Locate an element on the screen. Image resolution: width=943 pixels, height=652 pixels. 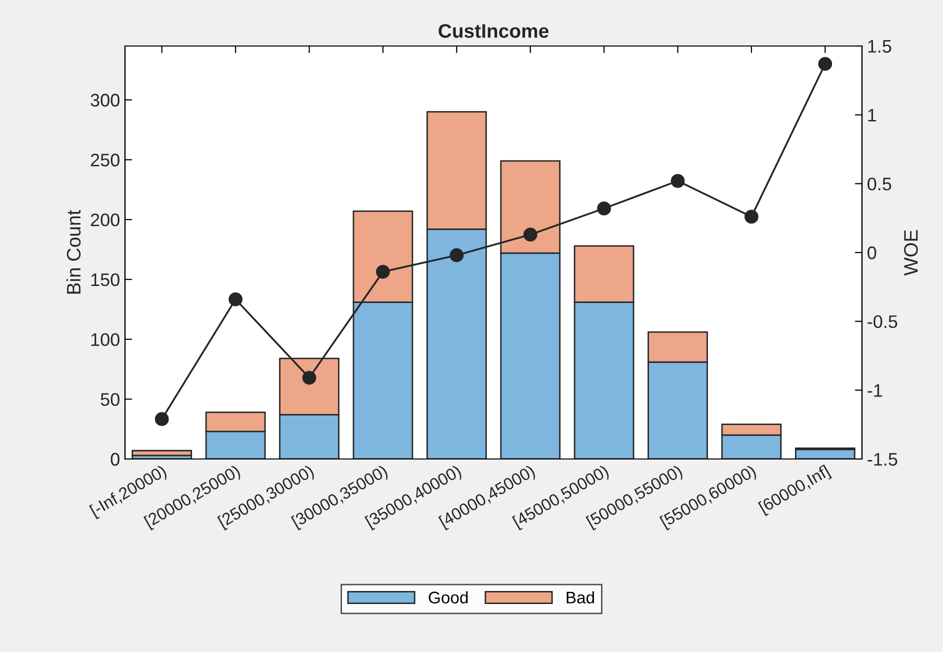
y-tick-label: 200 is located at coordinates (105, 220).